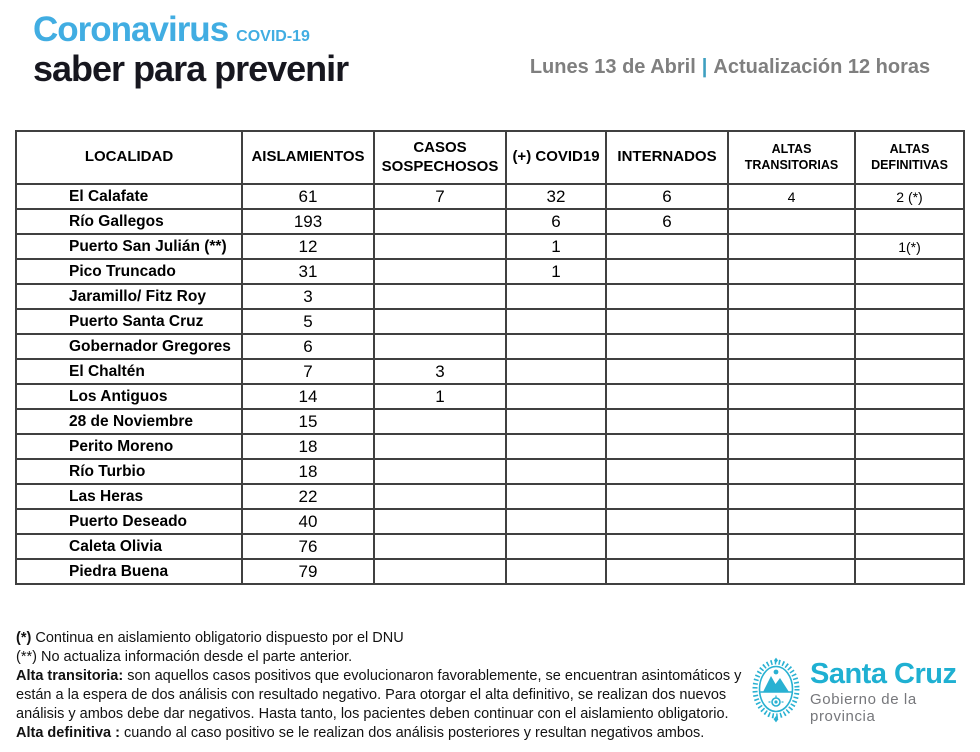  I want to click on province-subtitle: Gobierno de la provincia, so click(863, 708).